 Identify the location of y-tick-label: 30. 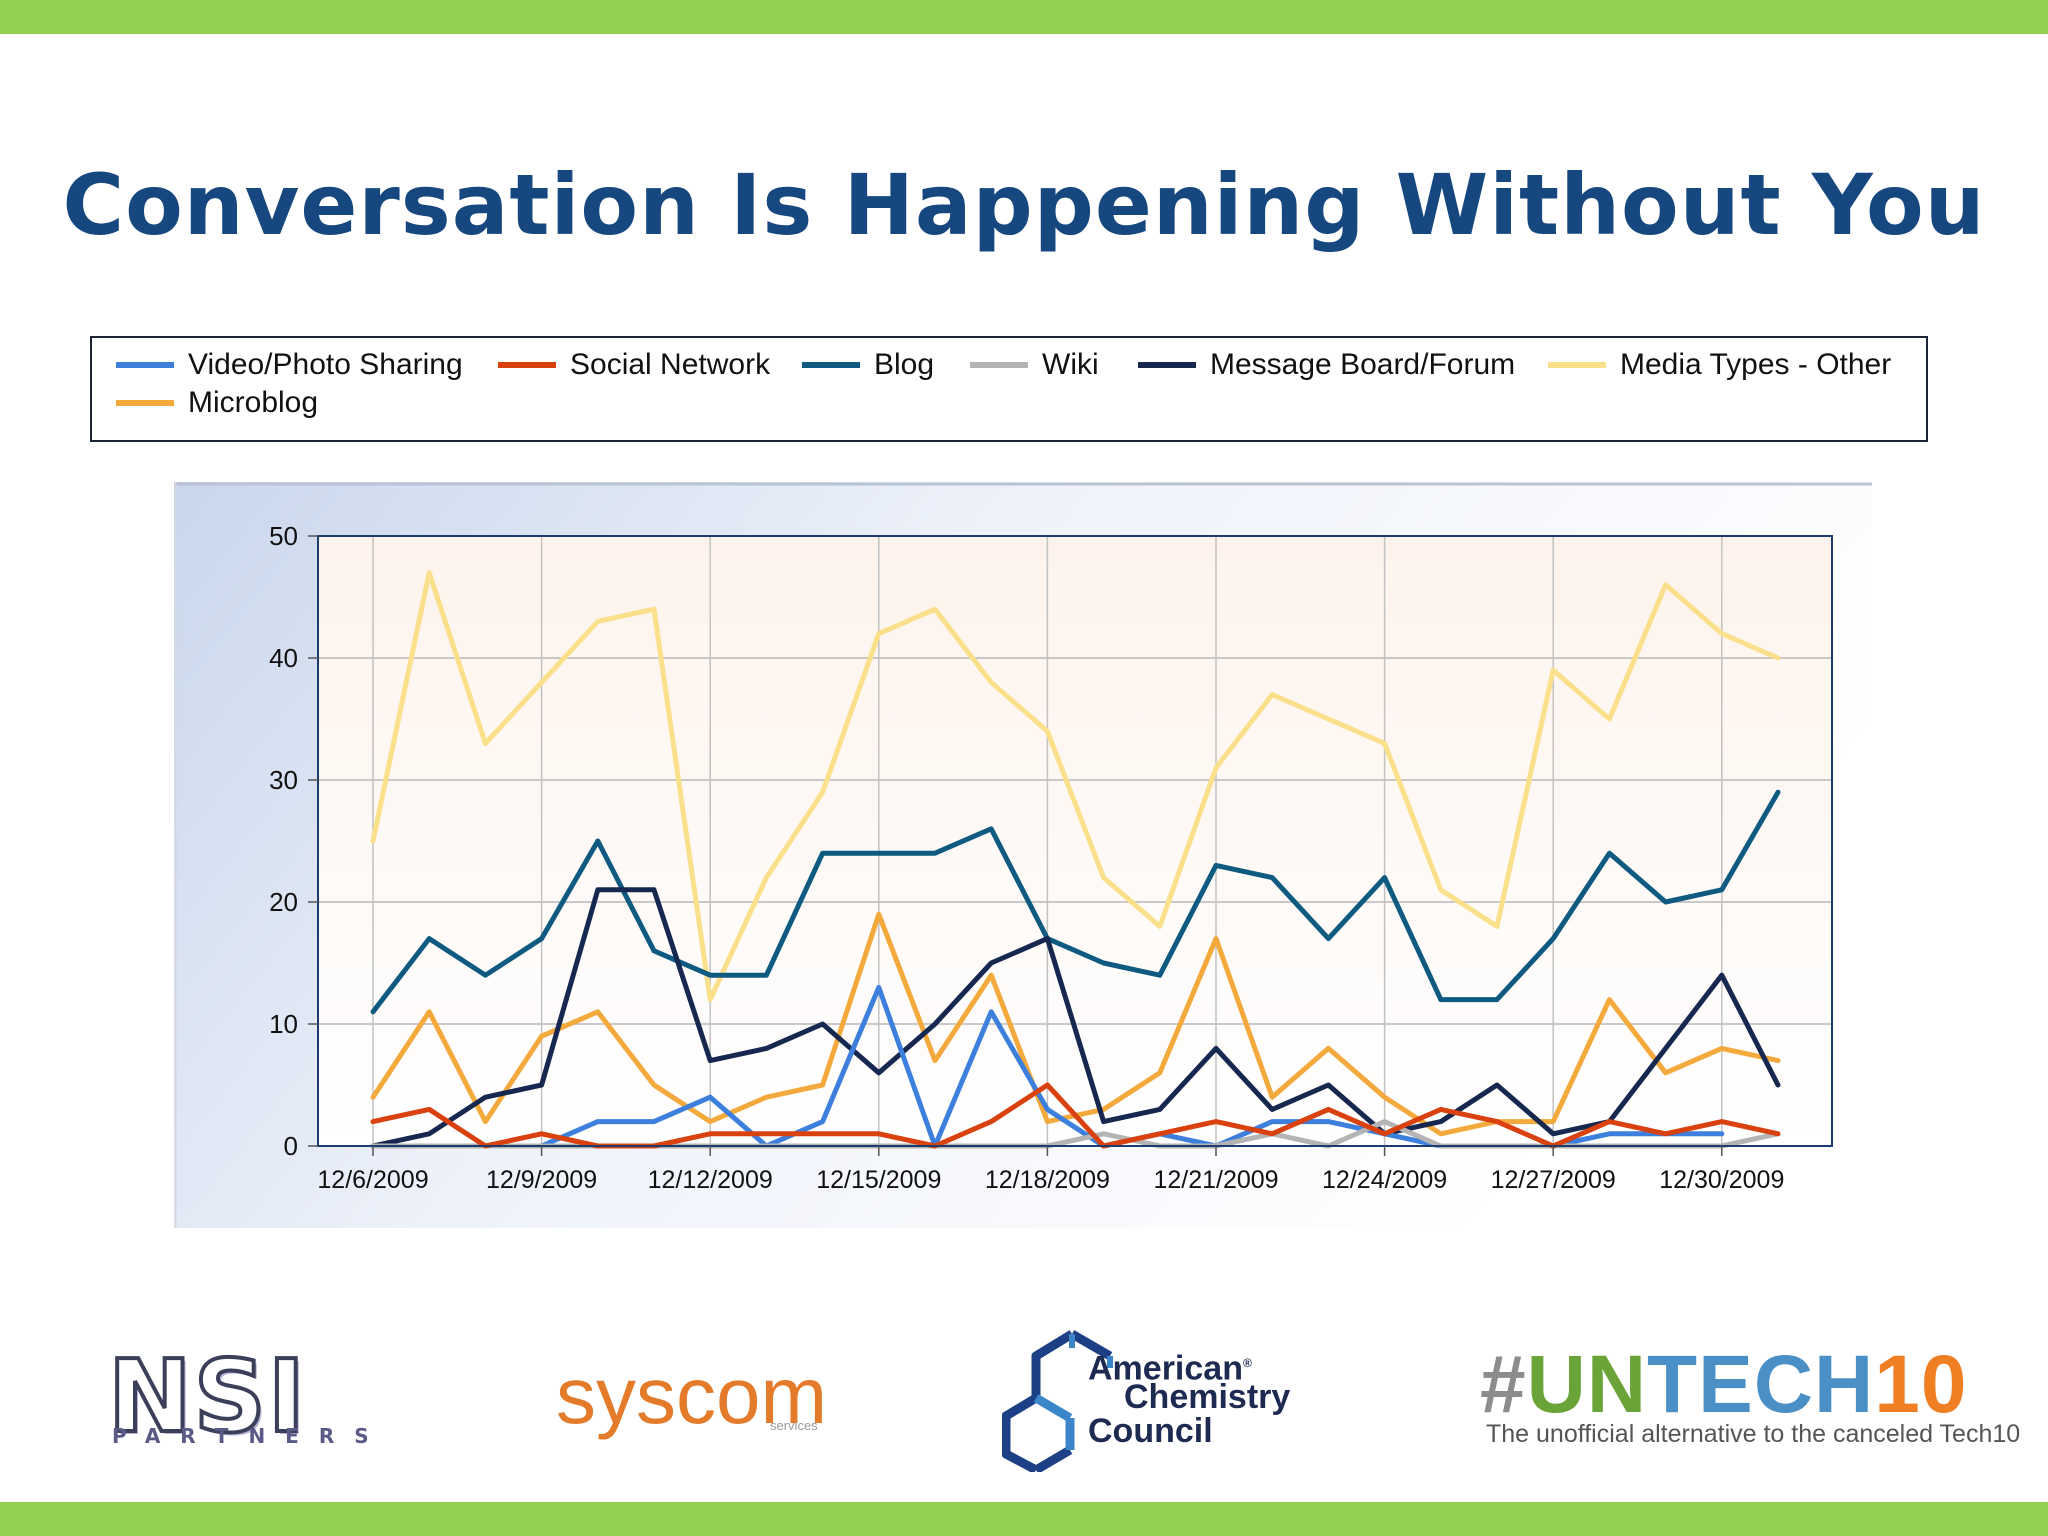
(283, 780).